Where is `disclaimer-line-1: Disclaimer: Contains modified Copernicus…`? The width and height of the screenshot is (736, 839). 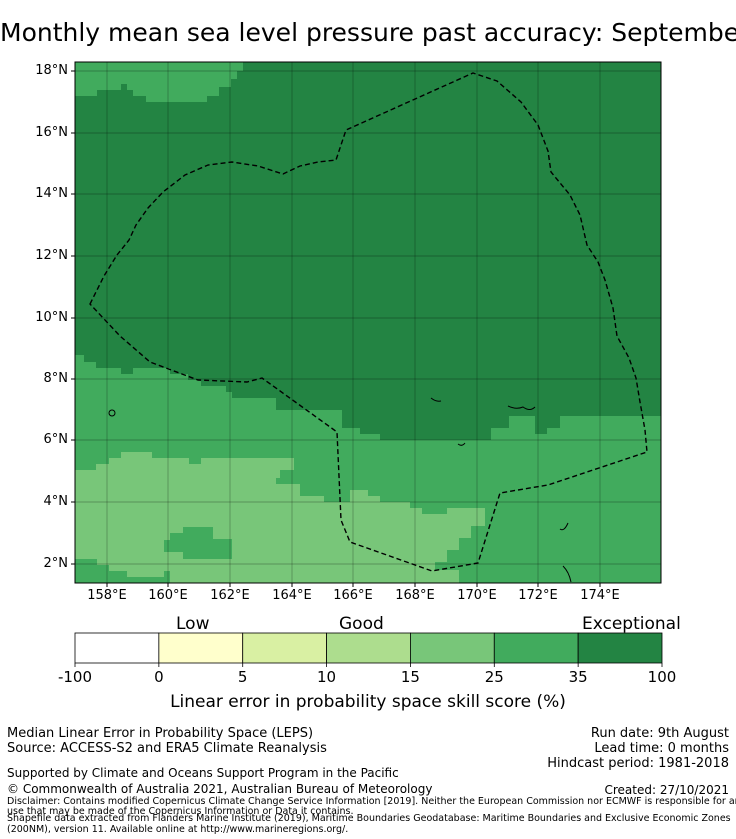 disclaimer-line-1: Disclaimer: Contains modified Copernicus… is located at coordinates (371, 801).